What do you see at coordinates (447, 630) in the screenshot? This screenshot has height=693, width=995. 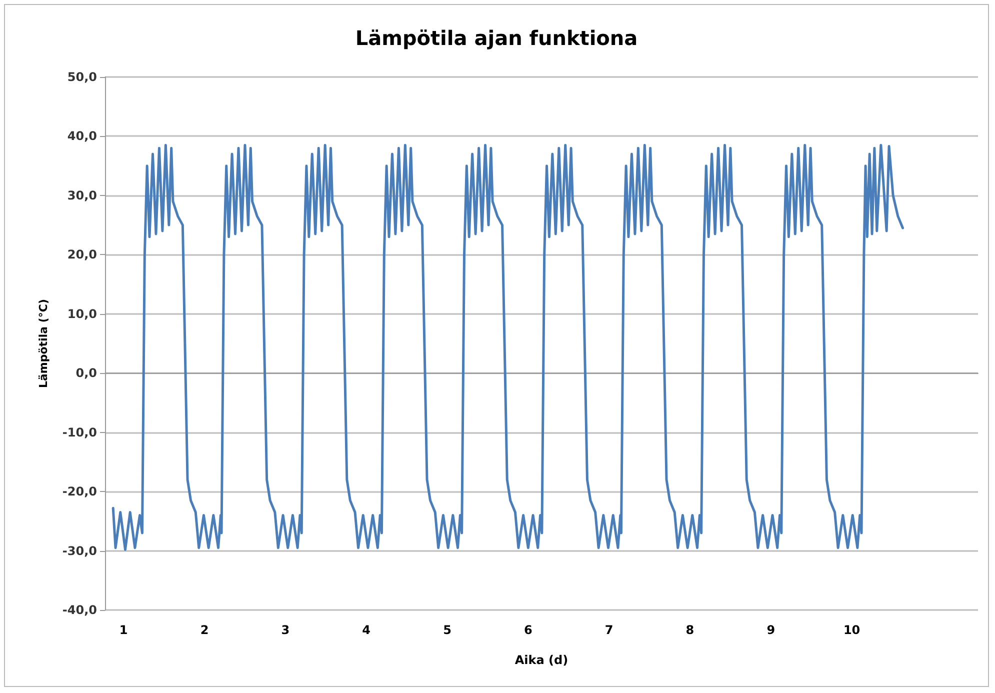 I see `x-tick-label: 5` at bounding box center [447, 630].